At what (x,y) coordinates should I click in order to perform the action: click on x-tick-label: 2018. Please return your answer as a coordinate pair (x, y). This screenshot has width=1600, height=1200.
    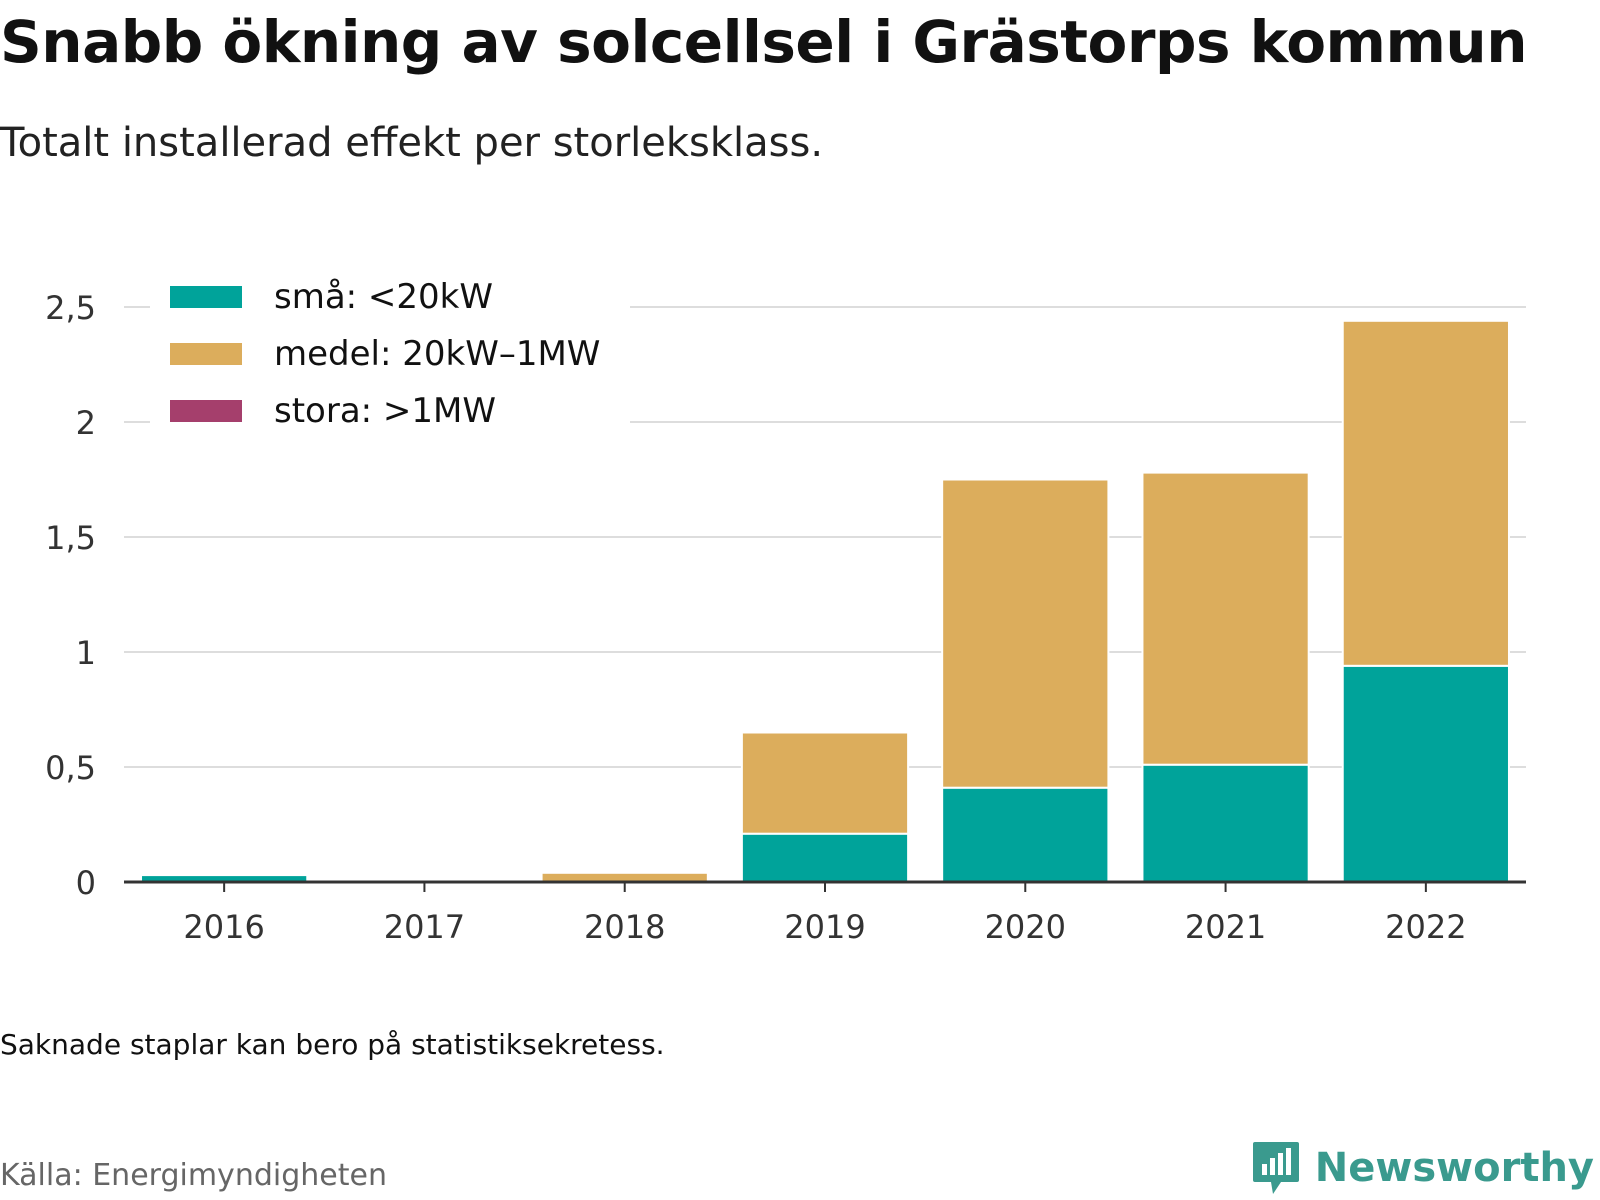
    Looking at the image, I should click on (624, 927).